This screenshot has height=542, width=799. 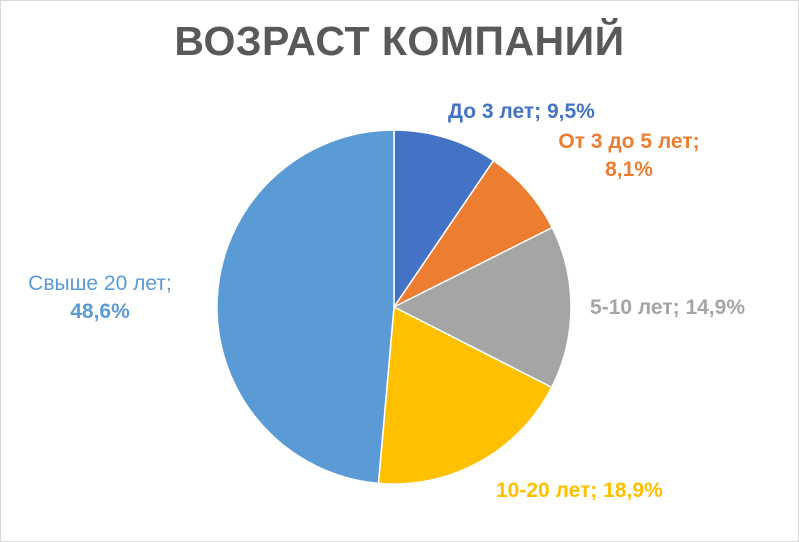 What do you see at coordinates (629, 169) in the screenshot?
I see `slice-1-value: 8,1%` at bounding box center [629, 169].